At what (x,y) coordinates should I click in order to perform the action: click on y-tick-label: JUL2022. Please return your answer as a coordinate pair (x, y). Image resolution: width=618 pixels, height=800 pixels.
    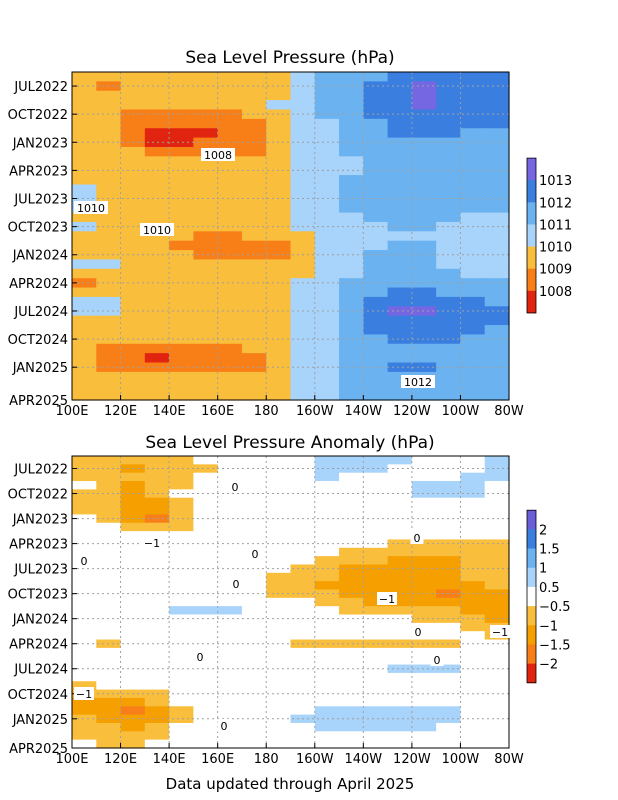
    Looking at the image, I should click on (40, 470).